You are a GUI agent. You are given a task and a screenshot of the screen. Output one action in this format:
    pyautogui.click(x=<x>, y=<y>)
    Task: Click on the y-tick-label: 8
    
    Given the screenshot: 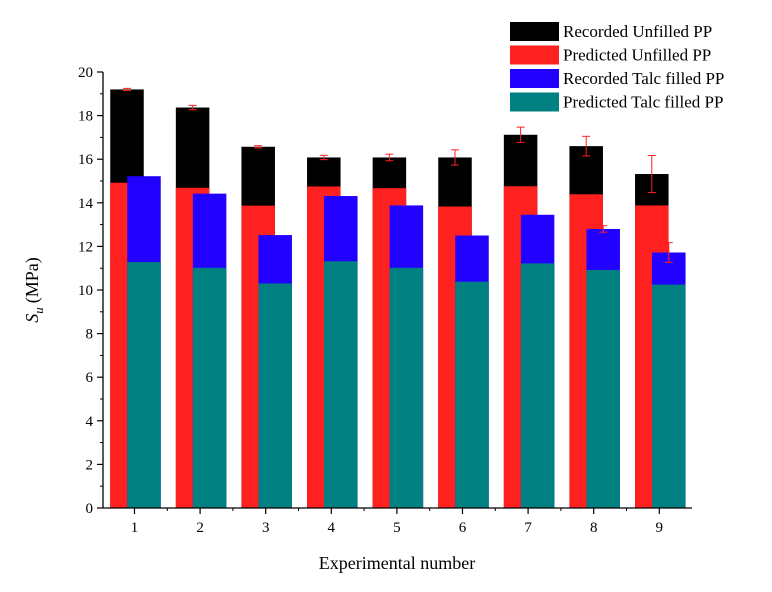 What is the action you would take?
    pyautogui.click(x=90, y=335)
    